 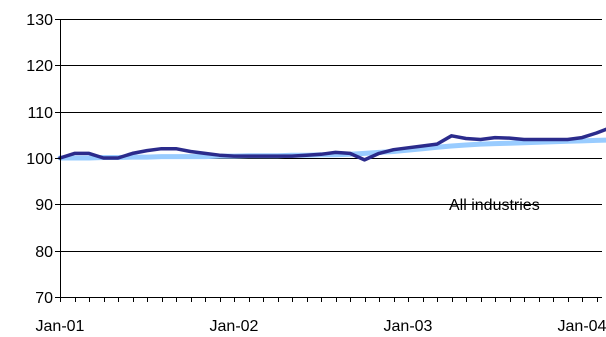 What do you see at coordinates (60, 326) in the screenshot?
I see `x-tick-label: Jan-01` at bounding box center [60, 326].